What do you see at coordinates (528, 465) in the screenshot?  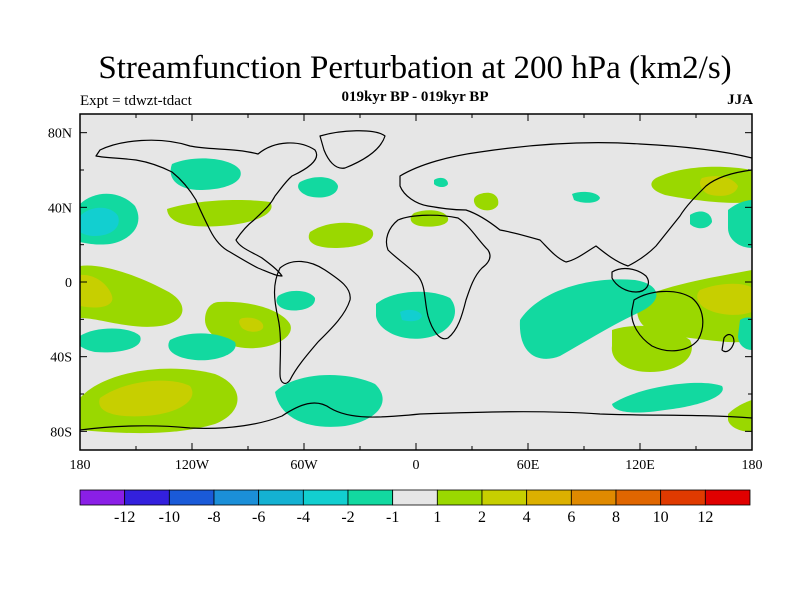 I see `x-tick-label: 60E` at bounding box center [528, 465].